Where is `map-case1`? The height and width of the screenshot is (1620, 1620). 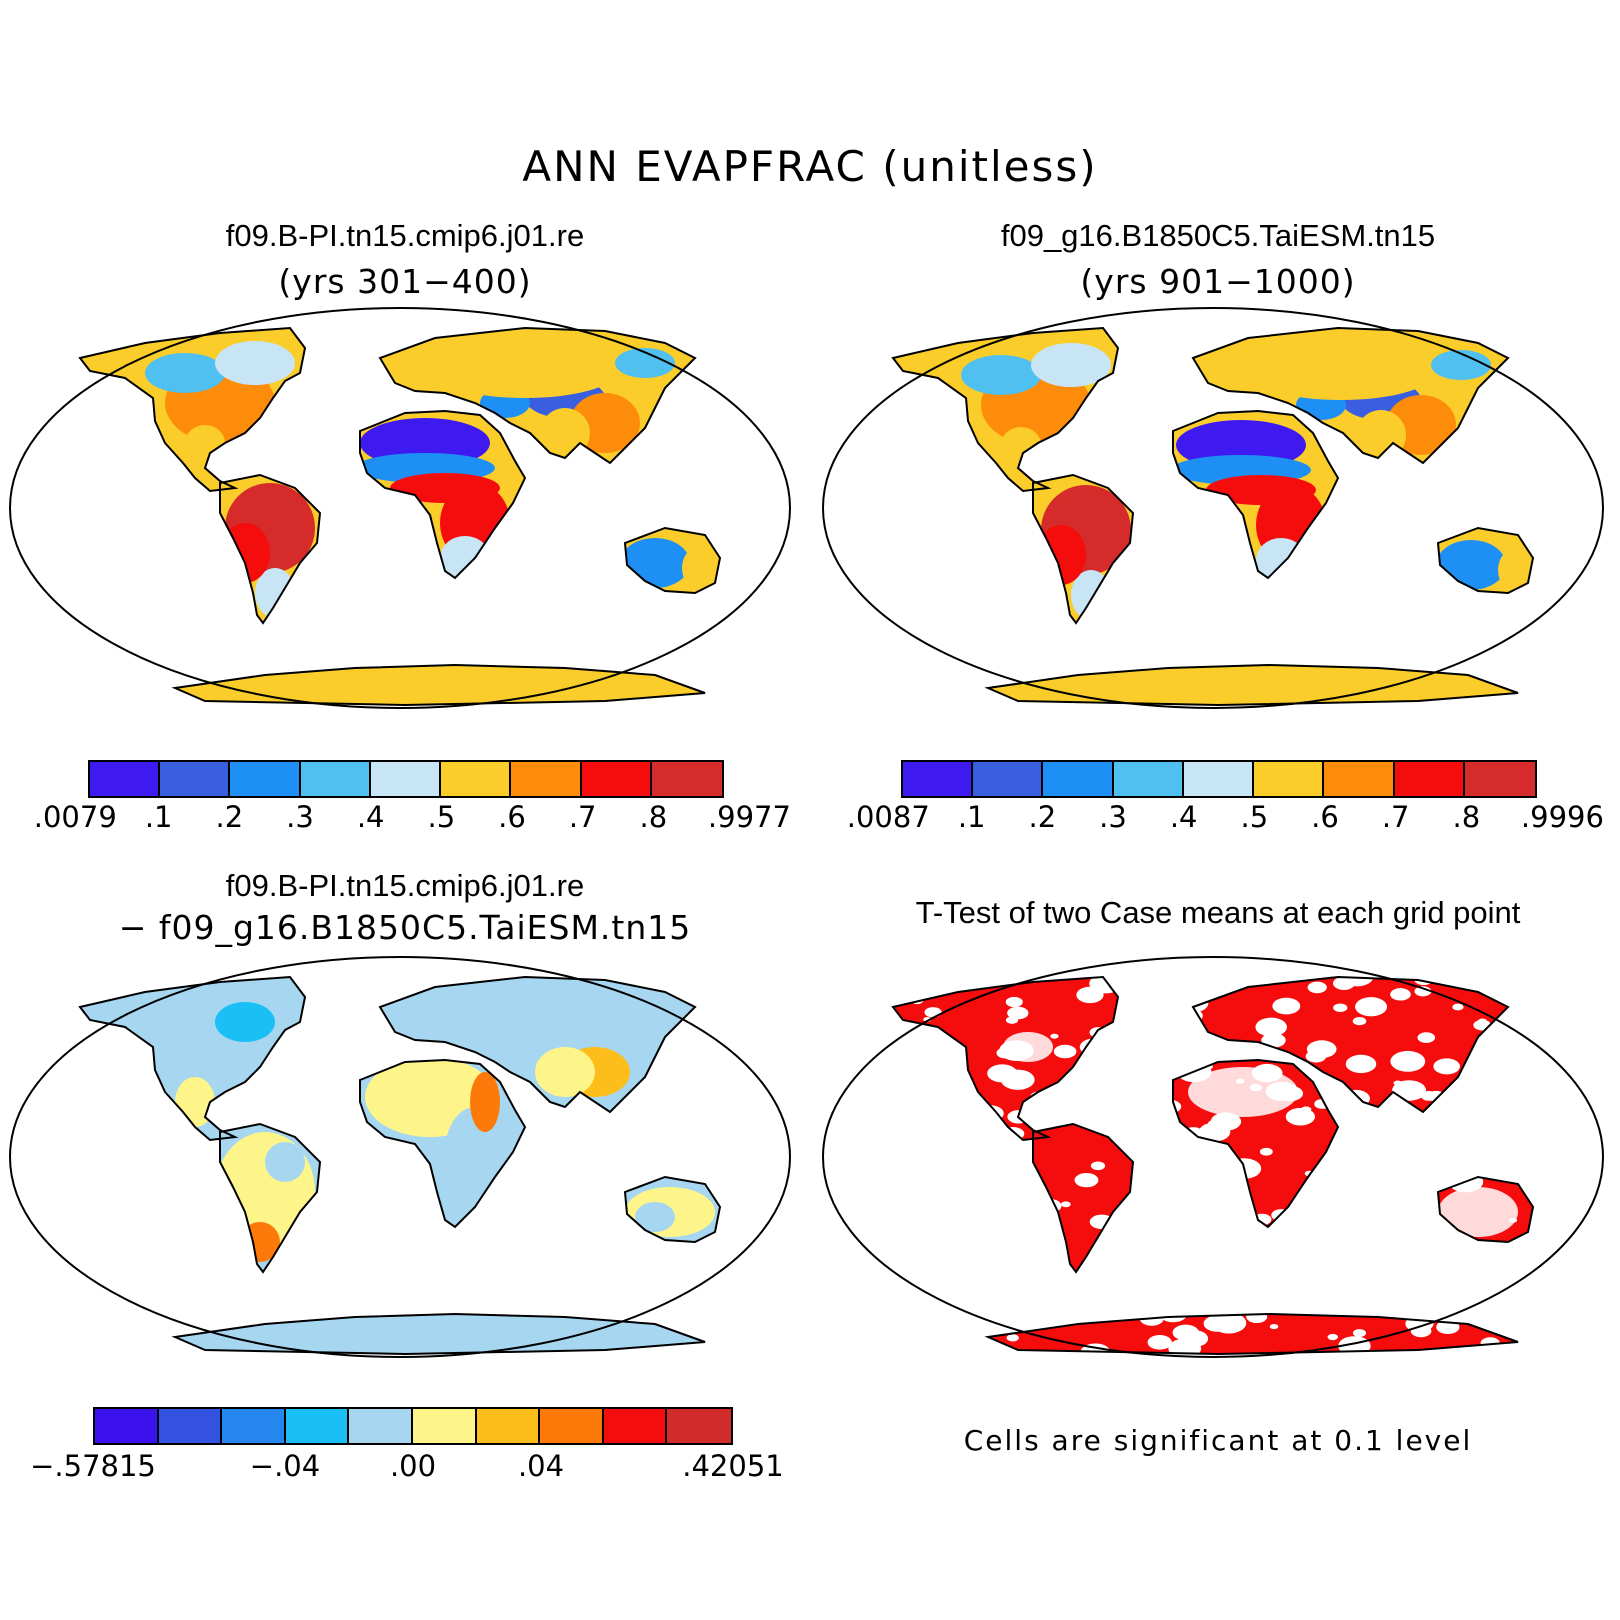
map-case1 is located at coordinates (400, 508).